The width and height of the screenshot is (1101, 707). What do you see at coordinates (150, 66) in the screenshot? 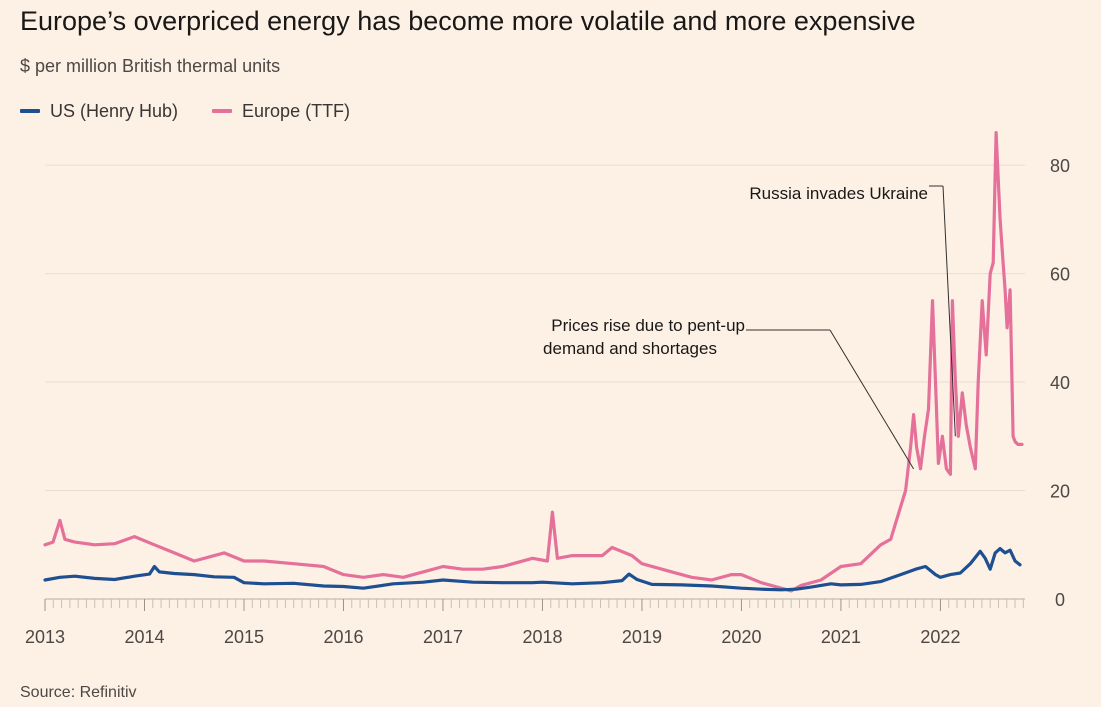
I see `chart-subtitle: $ per million British thermal units` at bounding box center [150, 66].